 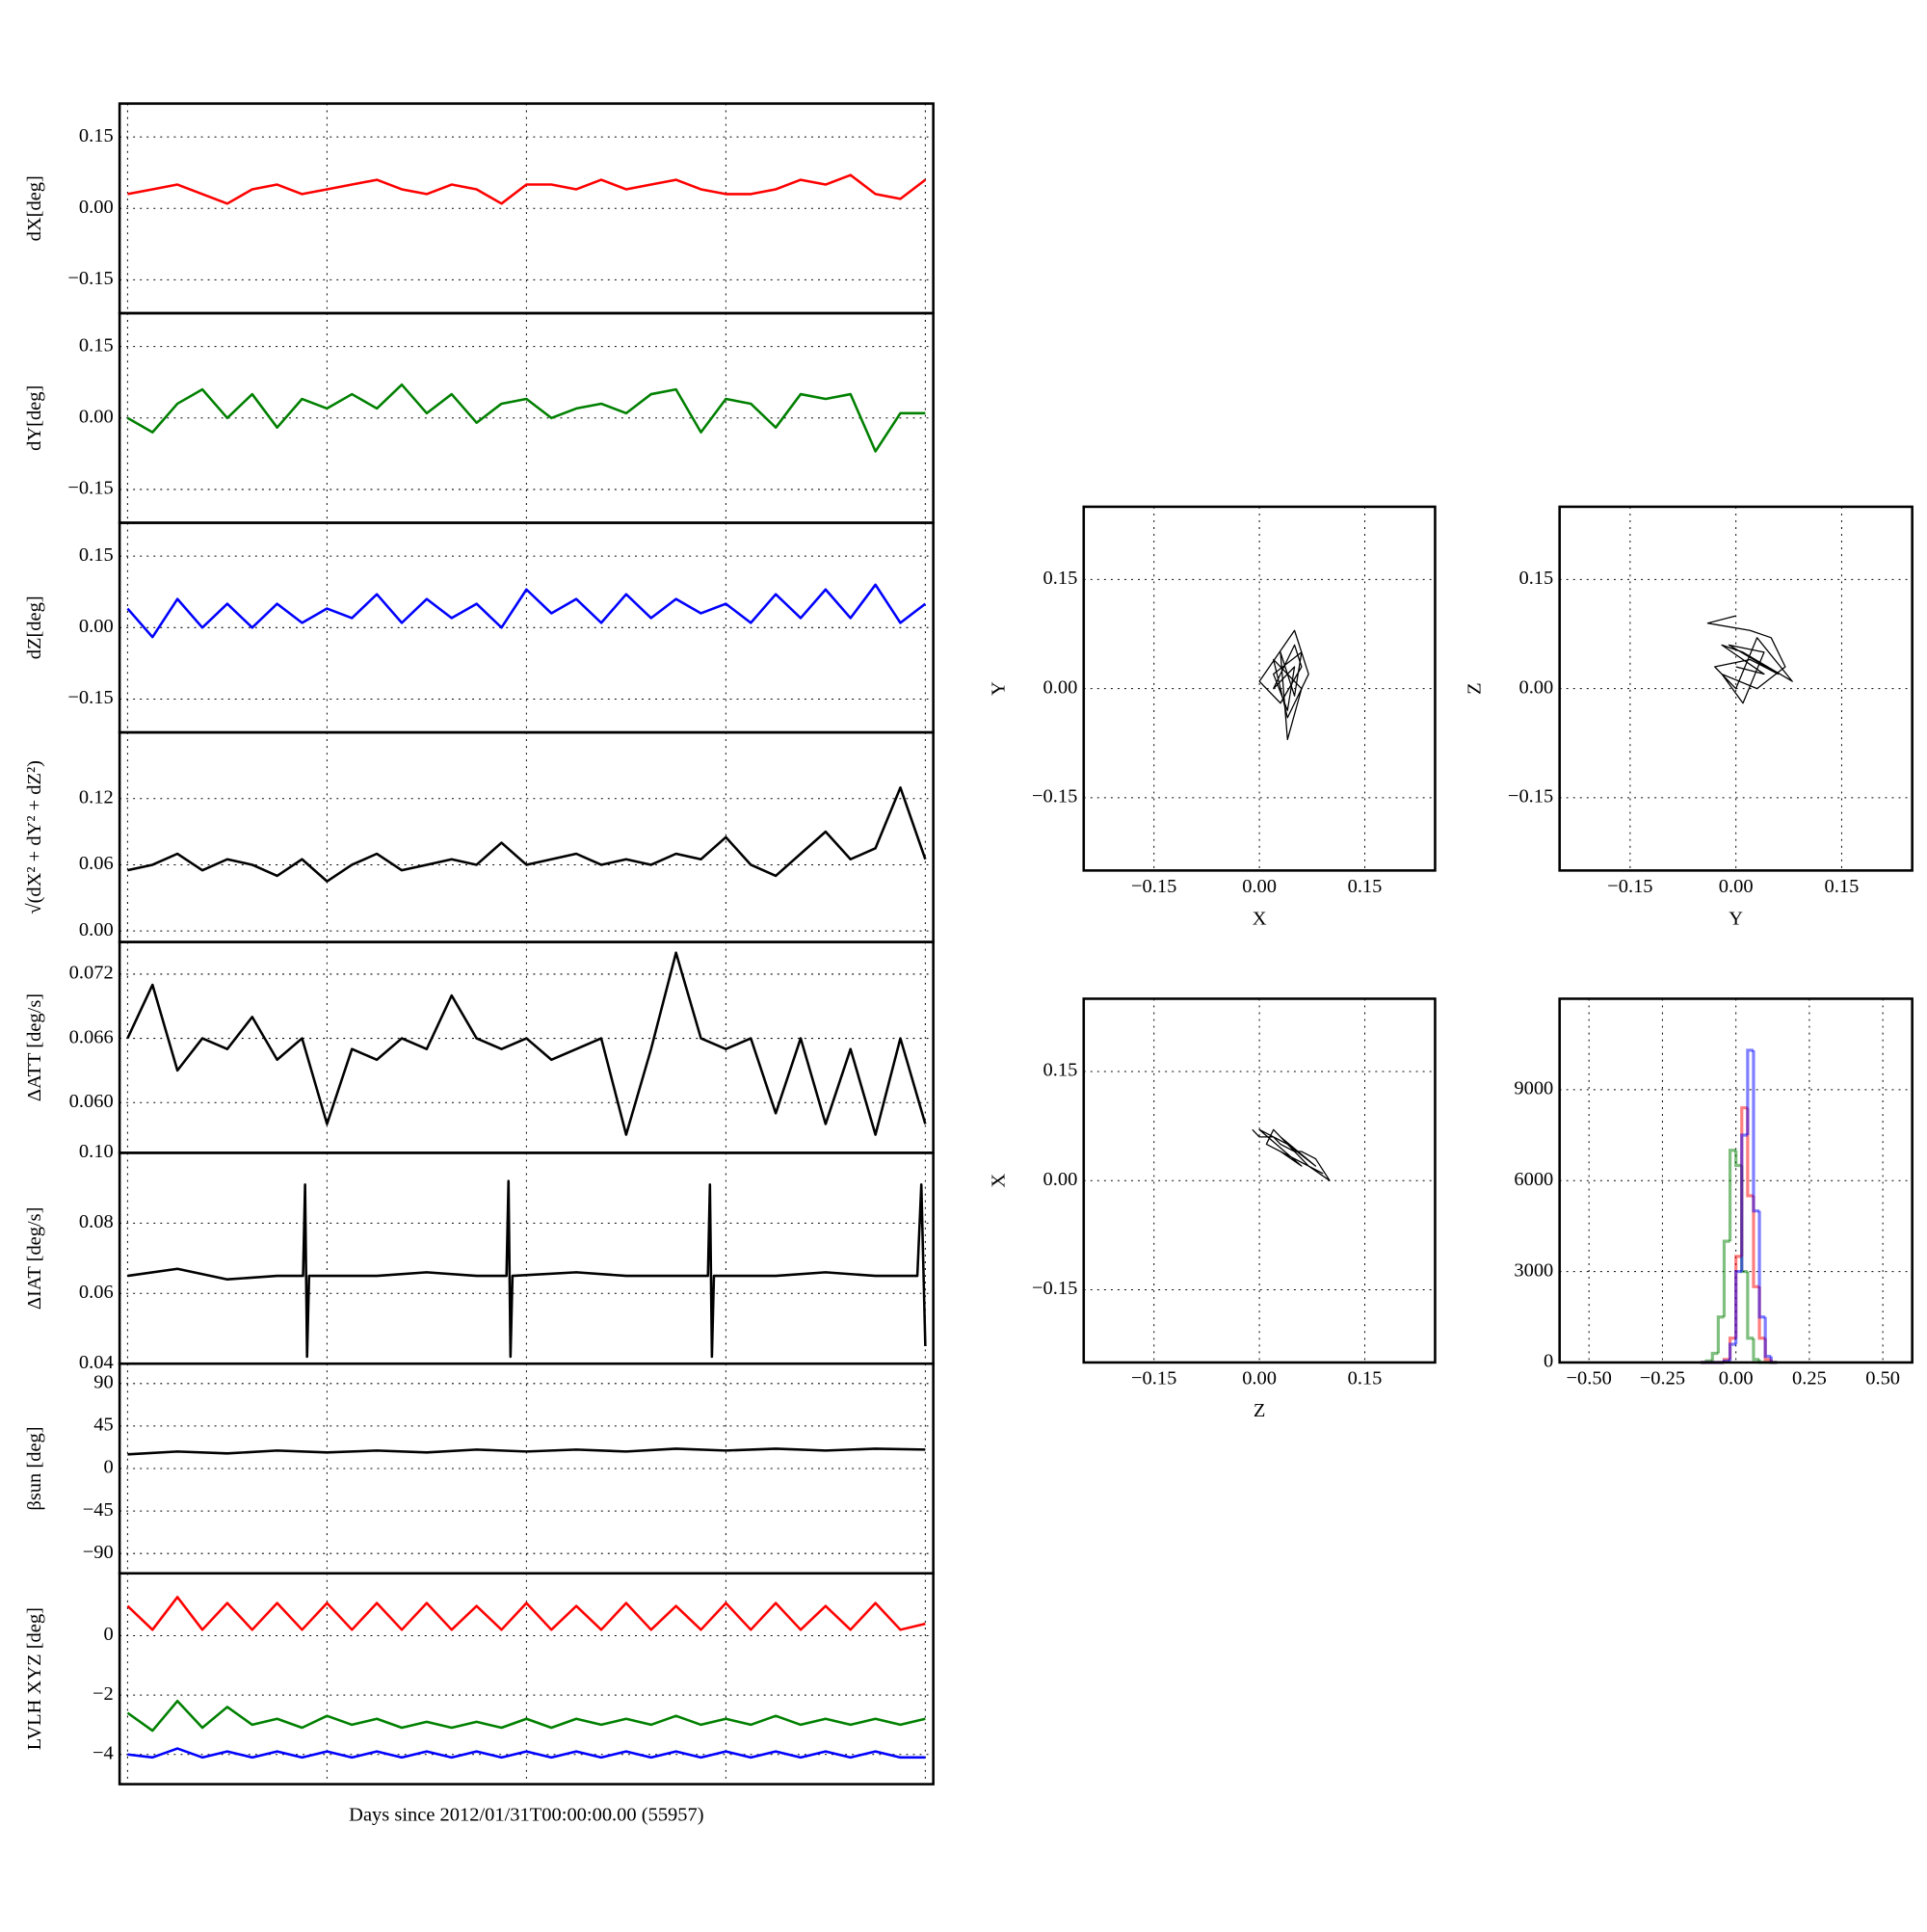 I want to click on y-tick-label: −2, so click(x=103, y=1694).